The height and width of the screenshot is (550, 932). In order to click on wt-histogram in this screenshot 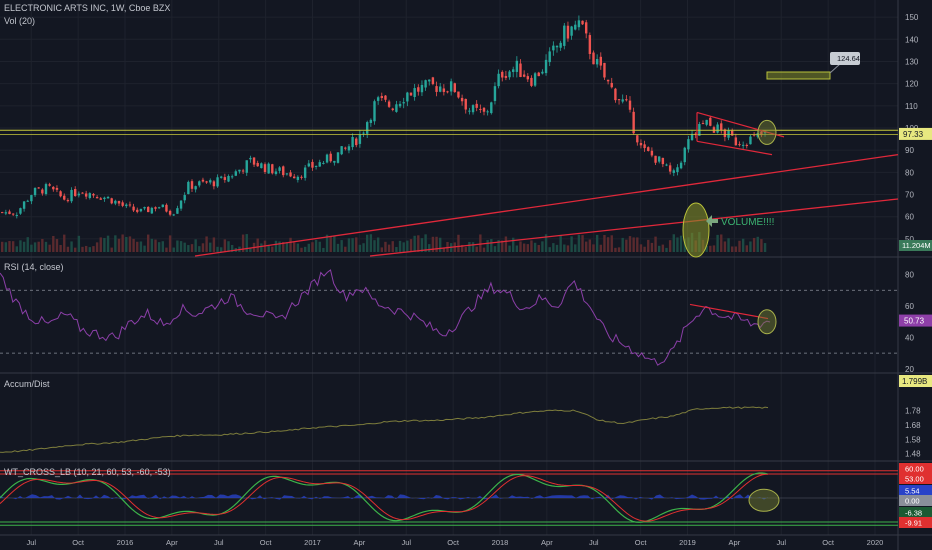, I will do `click(384, 497)`.